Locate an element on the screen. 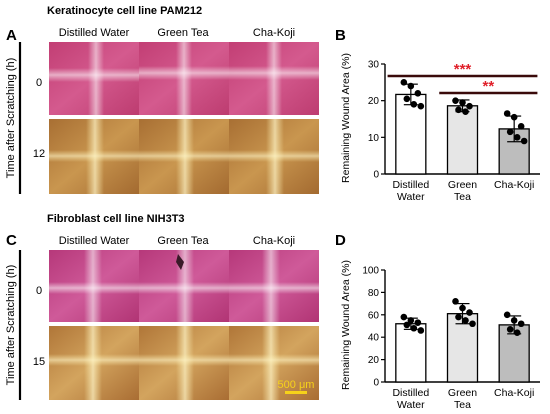 This screenshot has height=414, width=550. scale-bar-line is located at coordinates (296, 392).